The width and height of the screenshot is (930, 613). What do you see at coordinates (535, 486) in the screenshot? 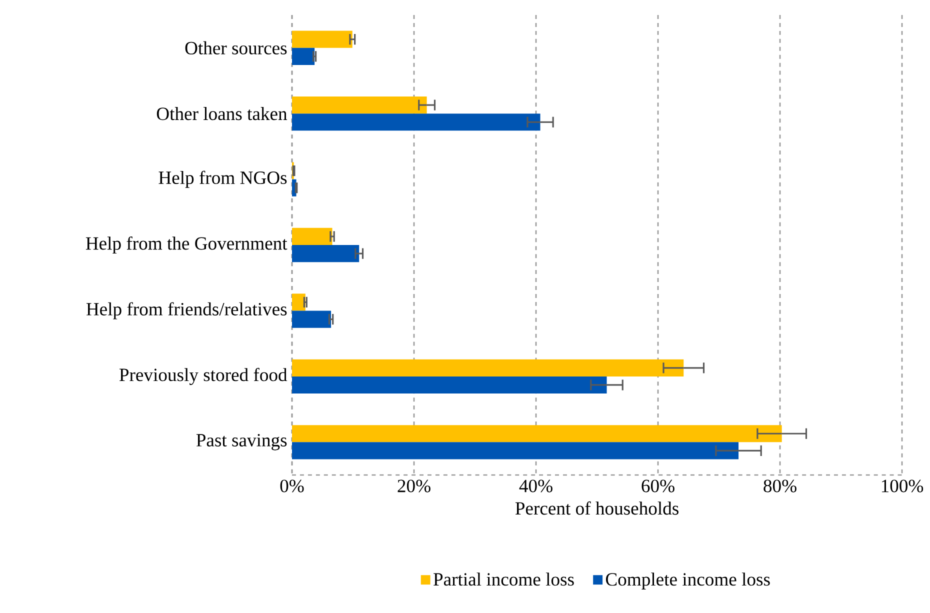
I see `x-tick-label: 40%` at bounding box center [535, 486].